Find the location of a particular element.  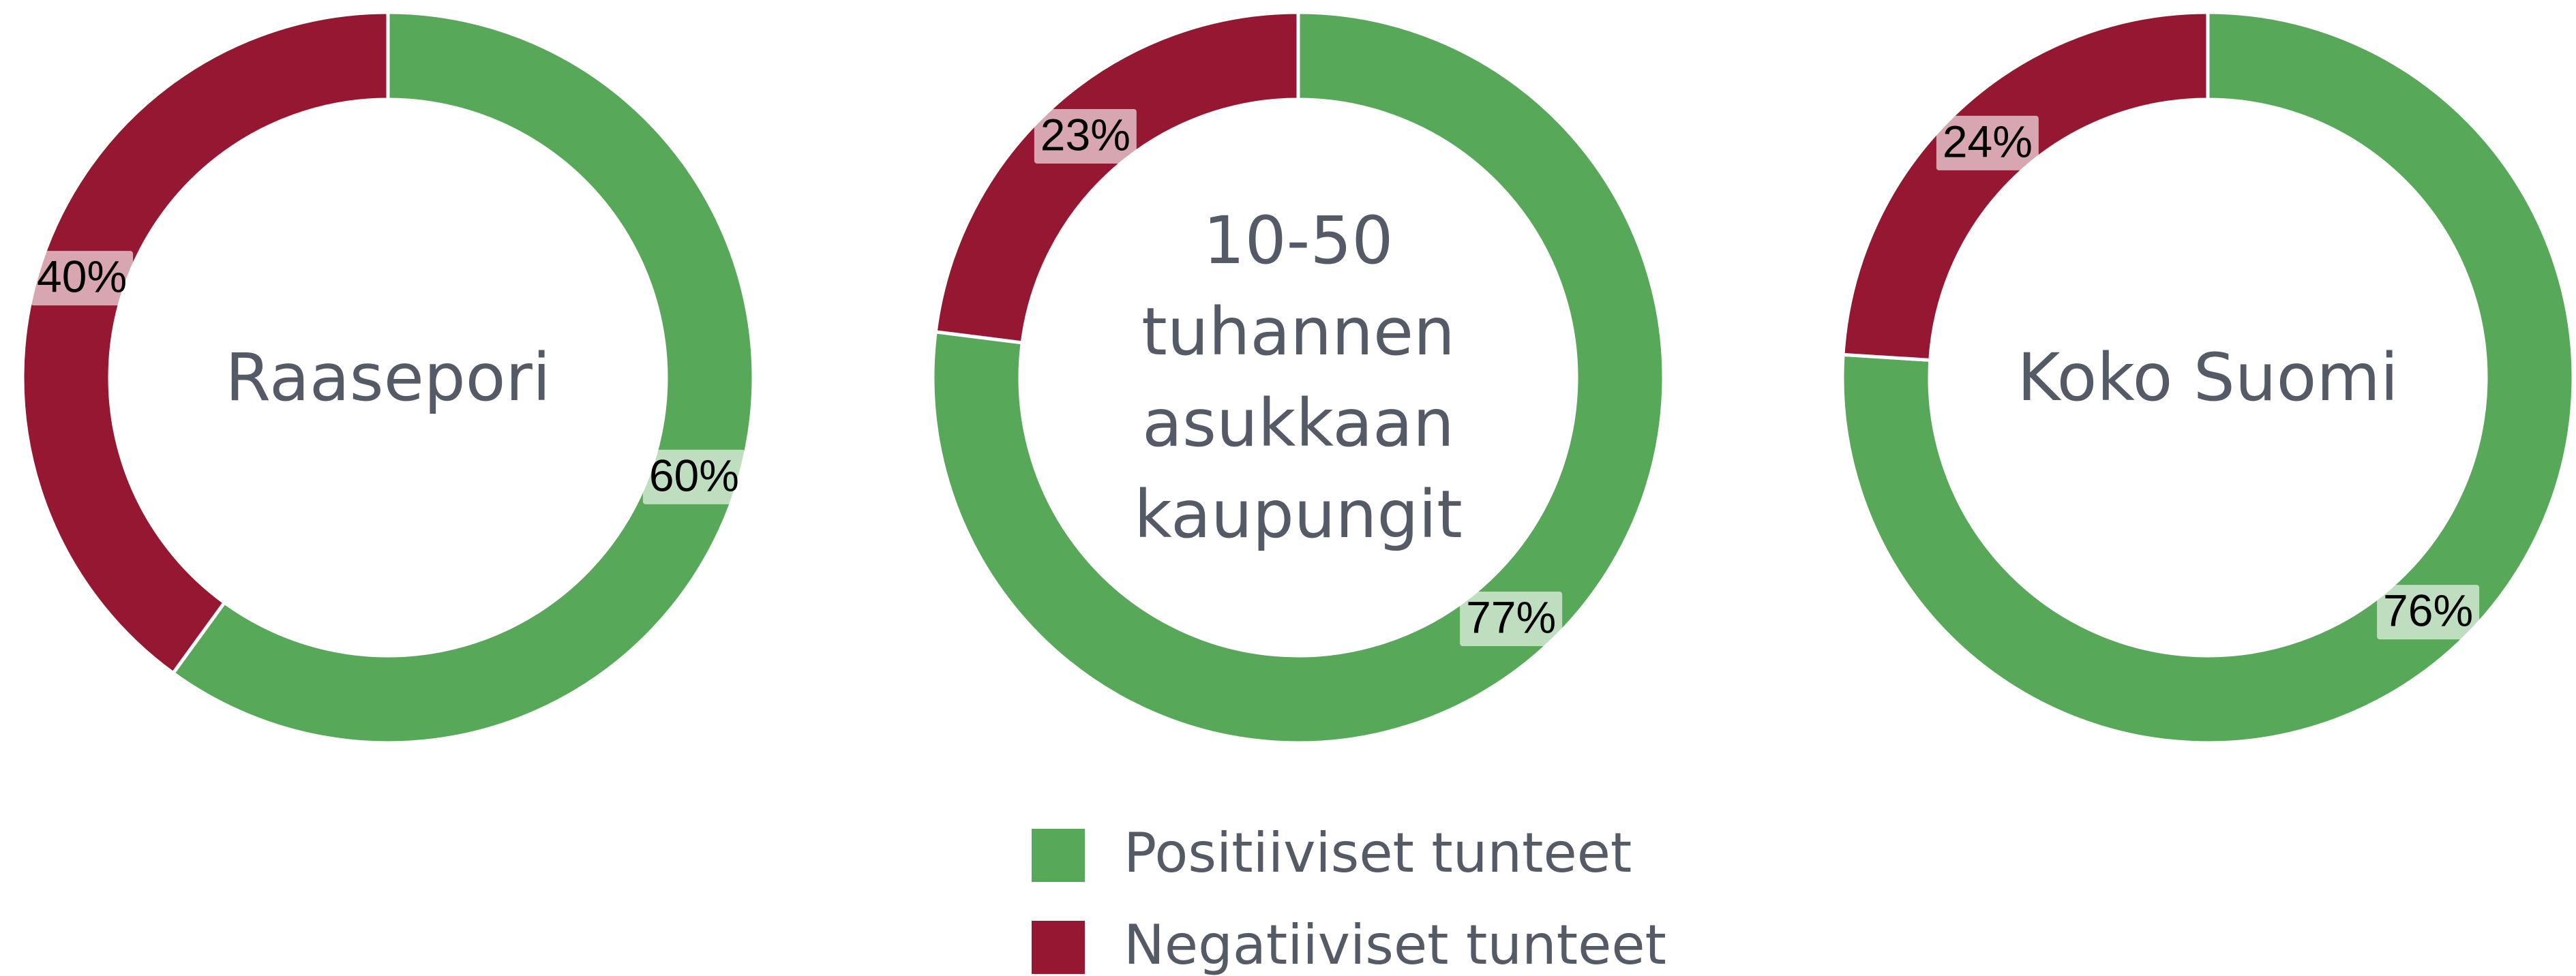

legend-label: Positiiviset tunteet is located at coordinates (1378, 853).